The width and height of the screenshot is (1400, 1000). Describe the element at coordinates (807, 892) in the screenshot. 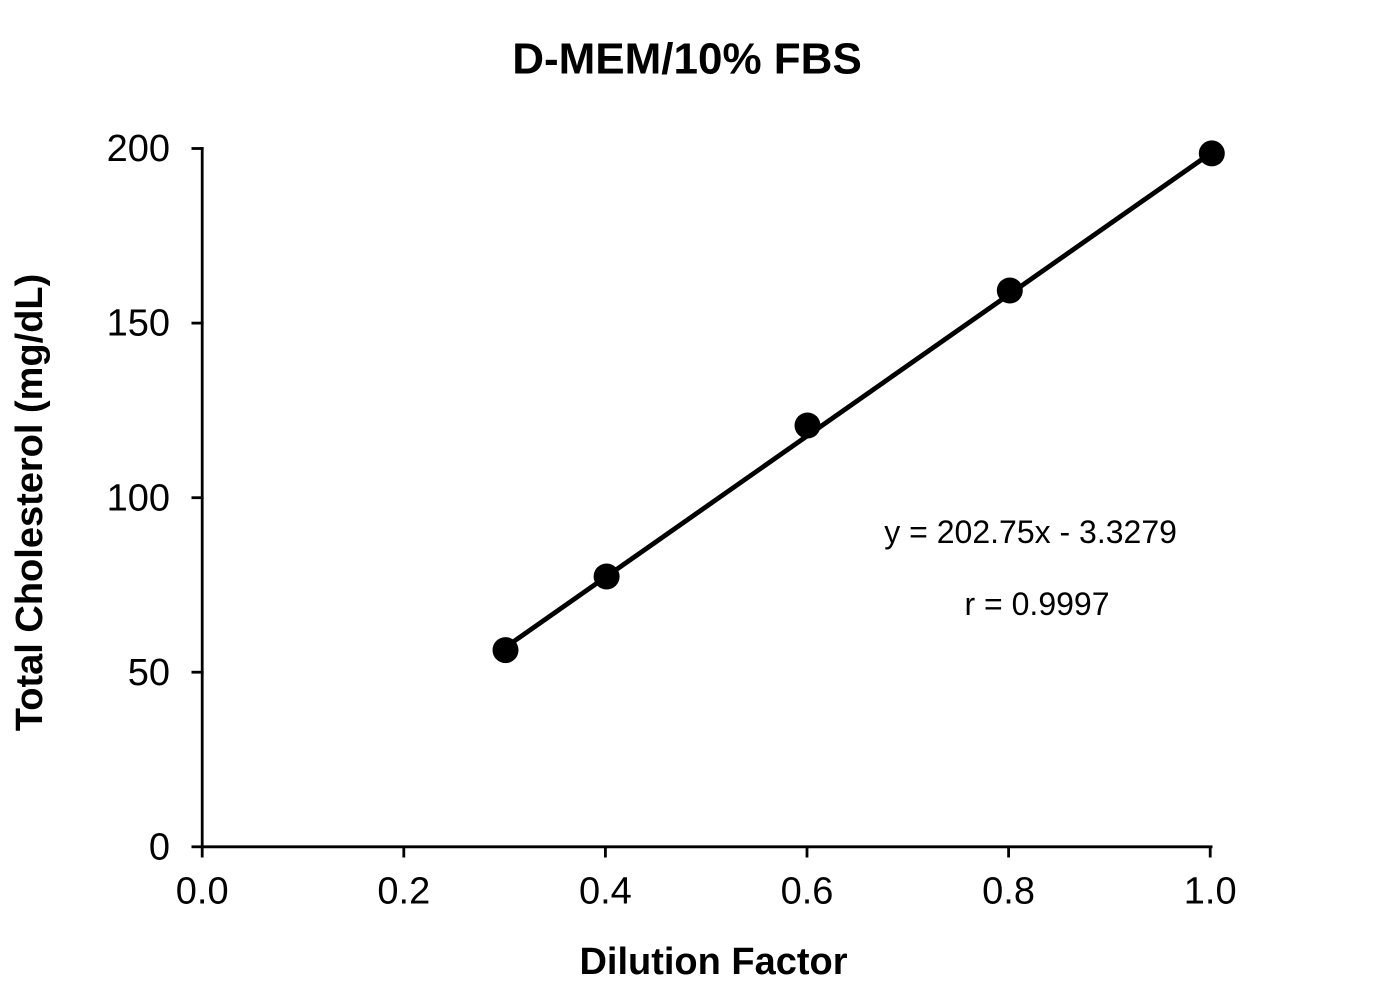

I see `svg-text: 0.6` at that location.